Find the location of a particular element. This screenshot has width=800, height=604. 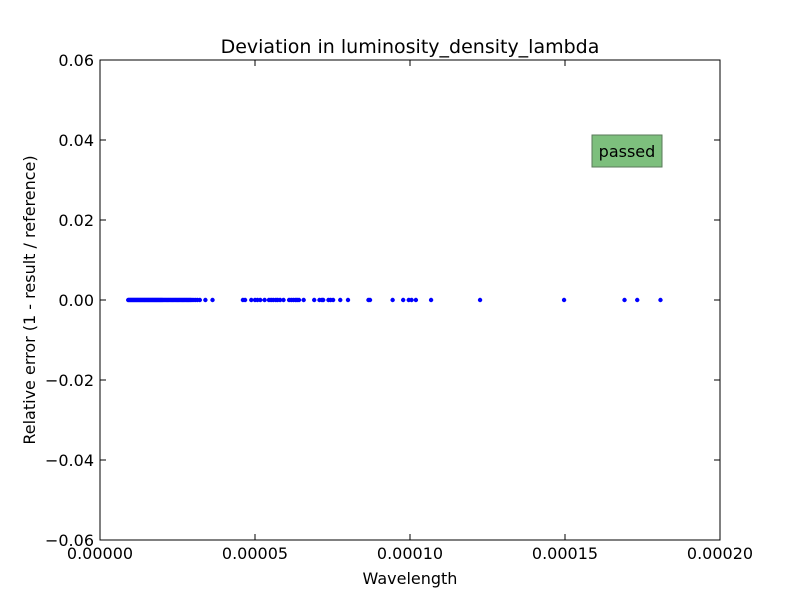

y-tick-label: 0.00 is located at coordinates (76, 300).